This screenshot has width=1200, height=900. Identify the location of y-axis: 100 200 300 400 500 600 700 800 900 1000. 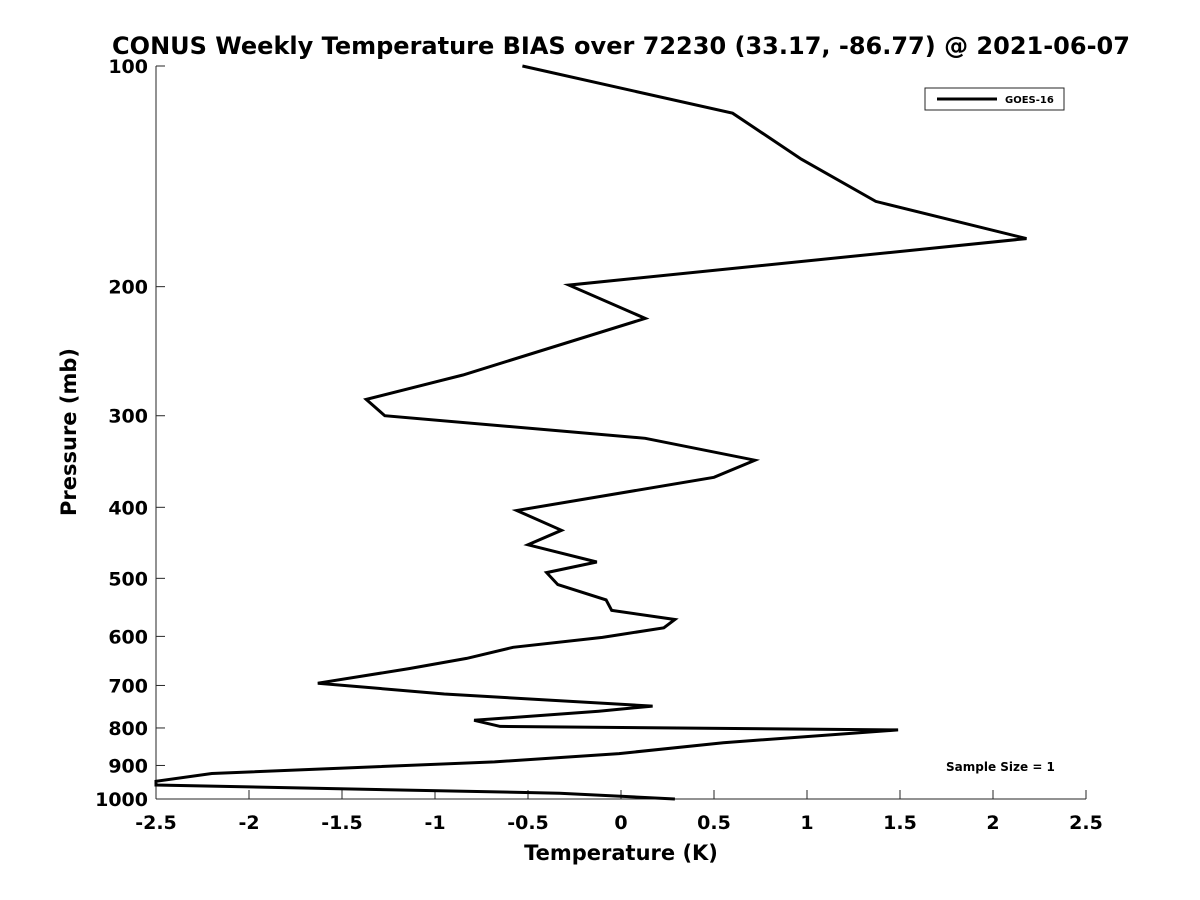
(130, 433).